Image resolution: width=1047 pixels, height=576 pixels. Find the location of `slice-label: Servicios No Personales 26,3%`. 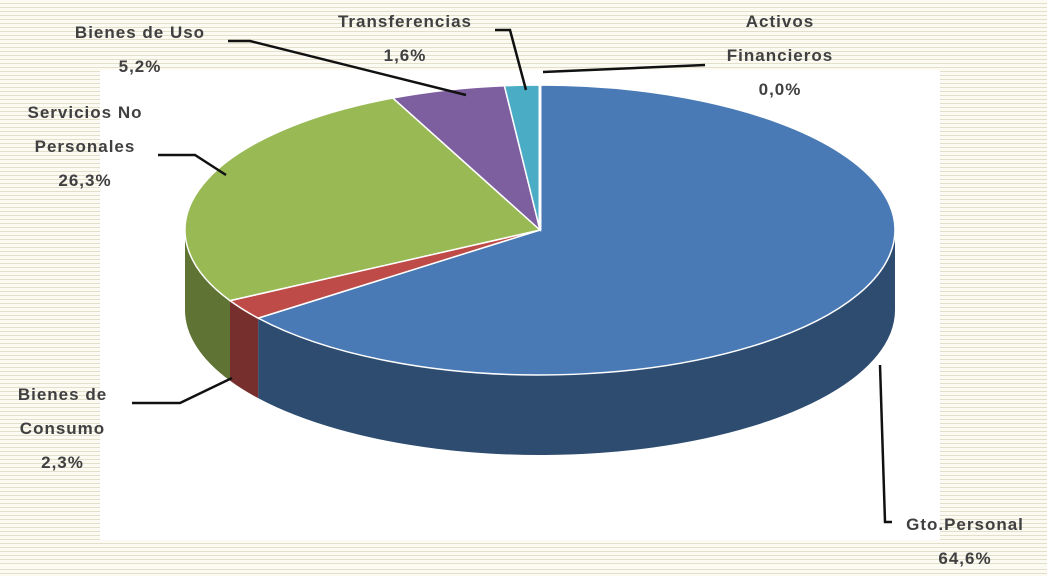

slice-label: Servicios No Personales 26,3% is located at coordinates (85, 147).